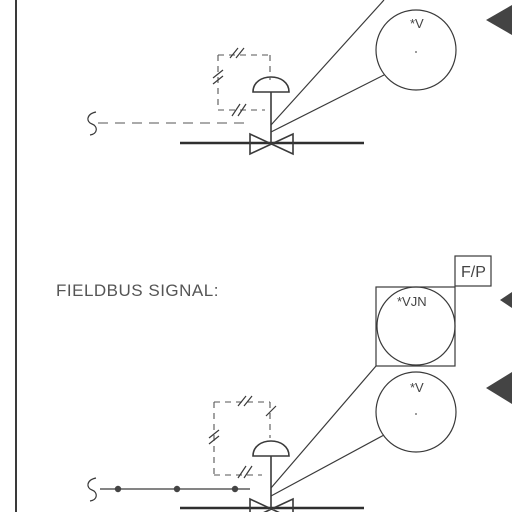 The image size is (512, 512). What do you see at coordinates (327, 465) in the screenshot?
I see `leader-line-bottom-lower` at bounding box center [327, 465].